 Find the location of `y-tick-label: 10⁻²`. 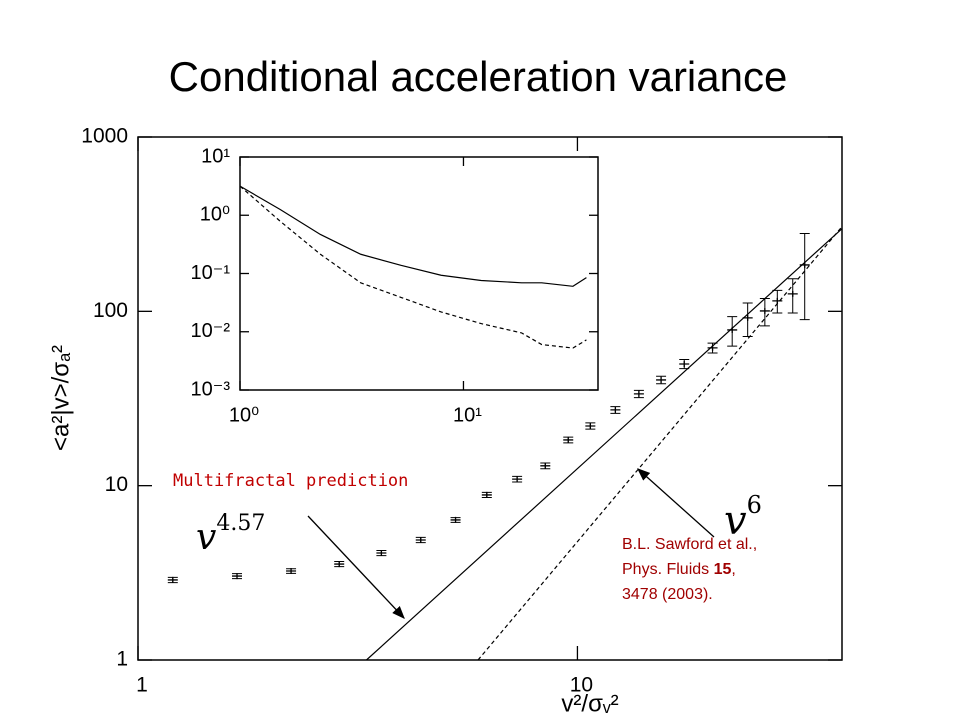

y-tick-label: 10⁻² is located at coordinates (211, 331).